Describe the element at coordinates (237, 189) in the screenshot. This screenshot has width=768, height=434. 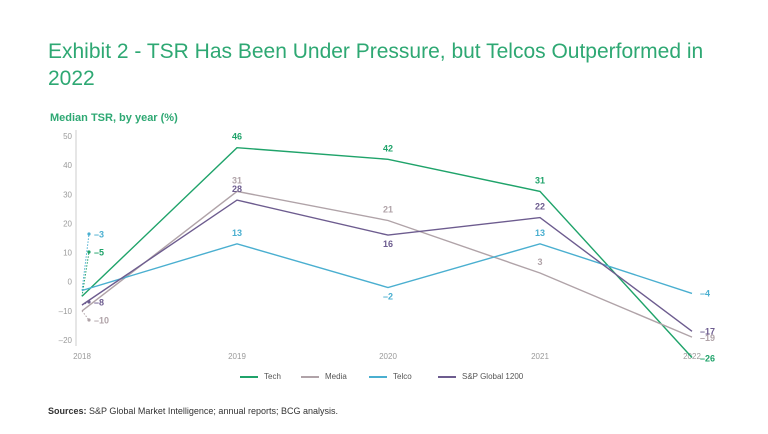
I see `data-label: 28` at that location.